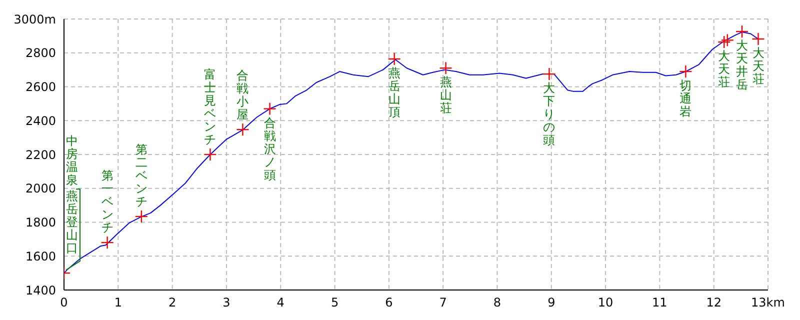  What do you see at coordinates (394, 92) in the screenshot?
I see `annotation: 燕岳山頂` at bounding box center [394, 92].